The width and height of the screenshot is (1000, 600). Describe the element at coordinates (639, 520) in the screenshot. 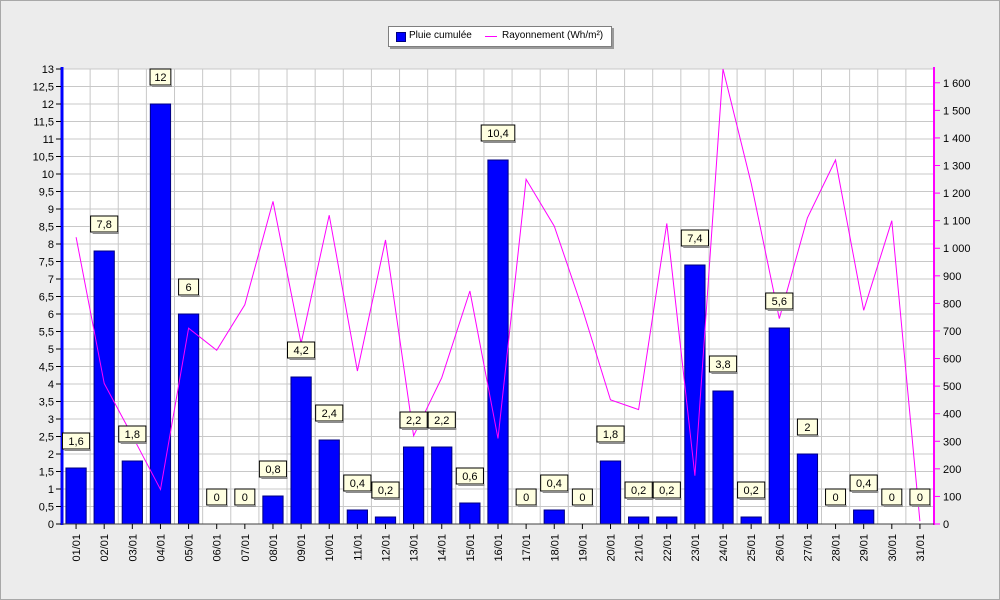

I see `bar-21/01` at that location.